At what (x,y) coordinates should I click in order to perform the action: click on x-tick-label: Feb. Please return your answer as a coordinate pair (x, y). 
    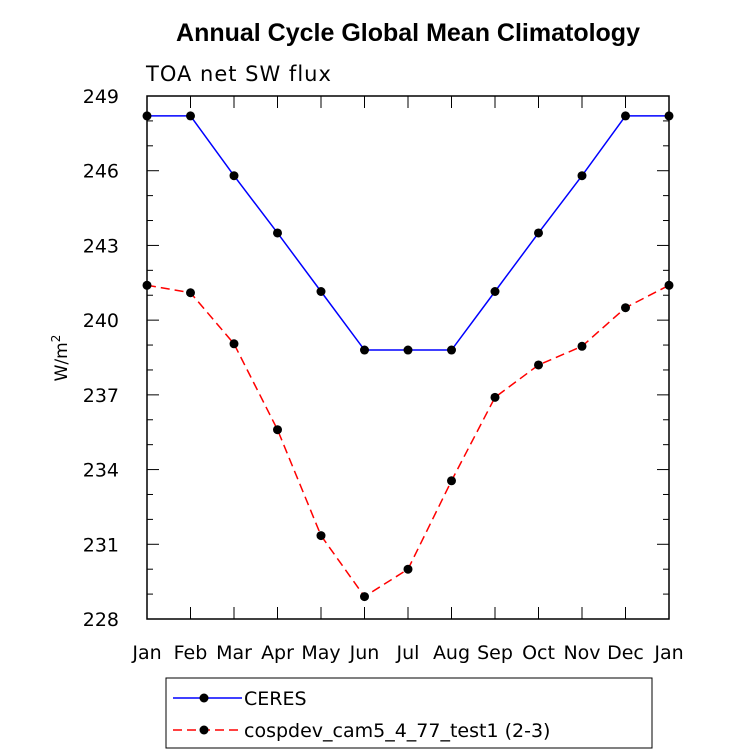
    Looking at the image, I should click on (191, 653).